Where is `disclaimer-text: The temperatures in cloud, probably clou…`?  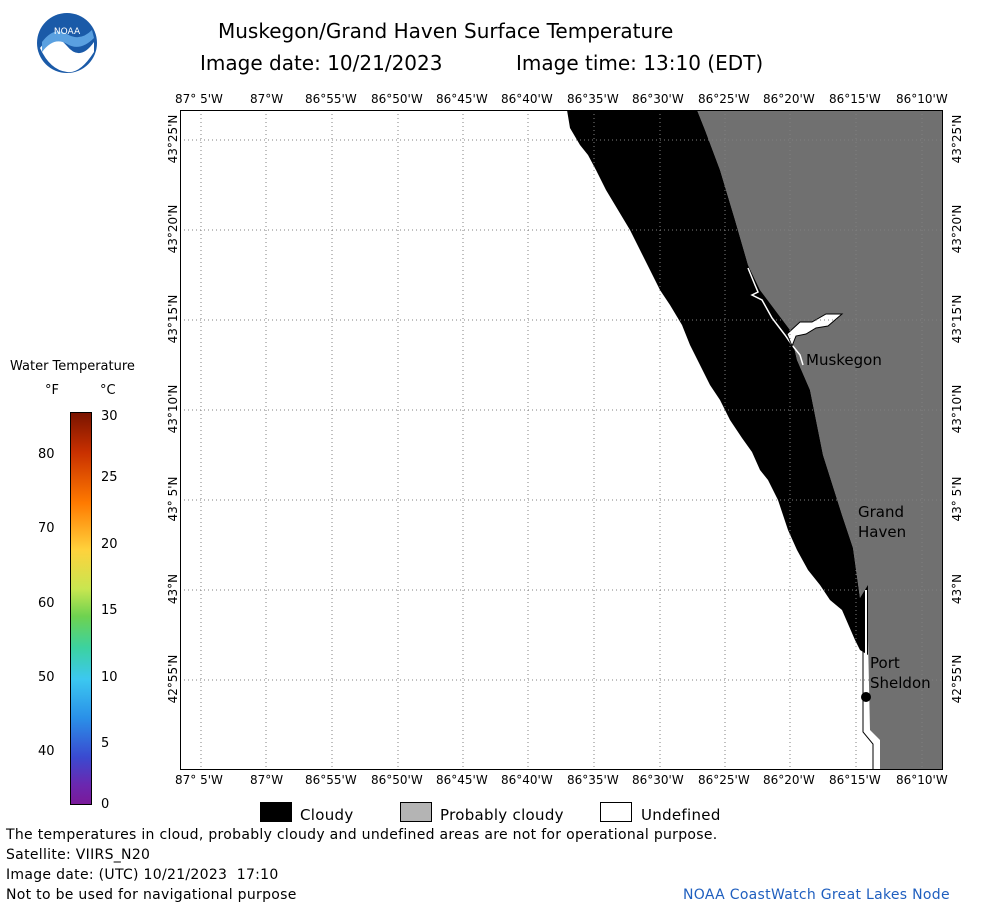 disclaimer-text: The temperatures in cloud, probably clou… is located at coordinates (362, 835).